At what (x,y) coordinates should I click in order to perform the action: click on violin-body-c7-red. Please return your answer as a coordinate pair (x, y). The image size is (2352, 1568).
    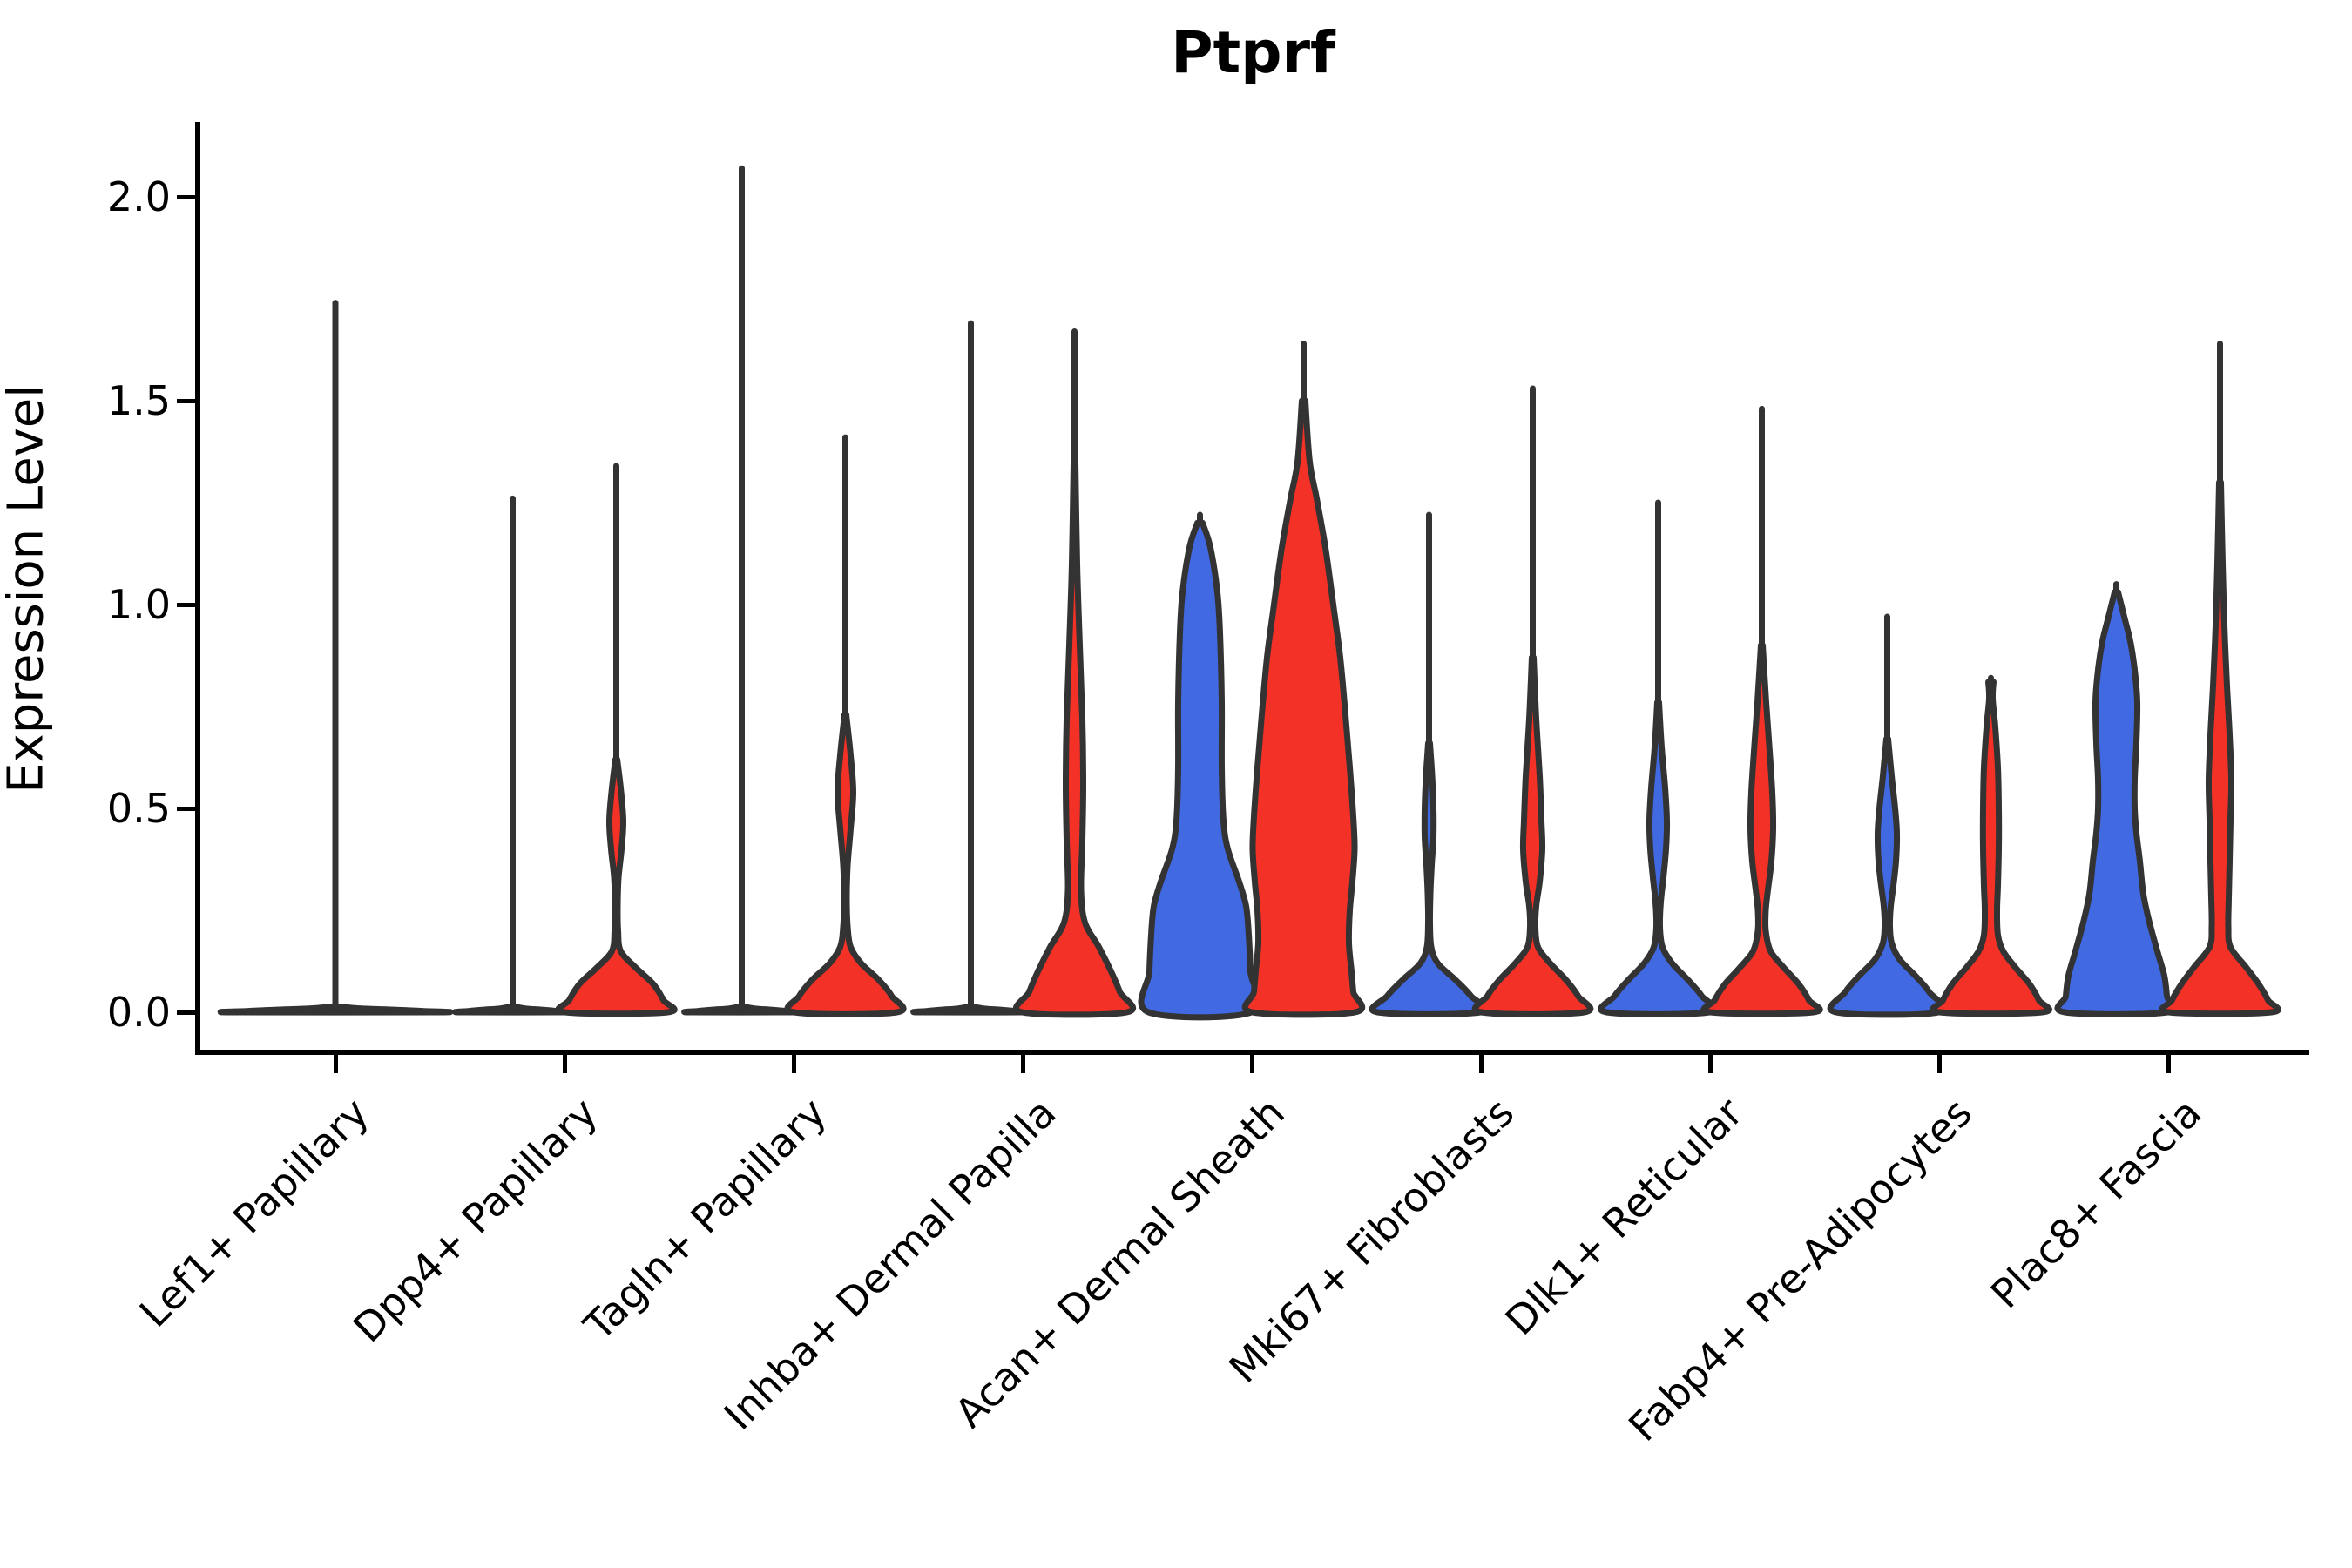
    Looking at the image, I should click on (1991, 848).